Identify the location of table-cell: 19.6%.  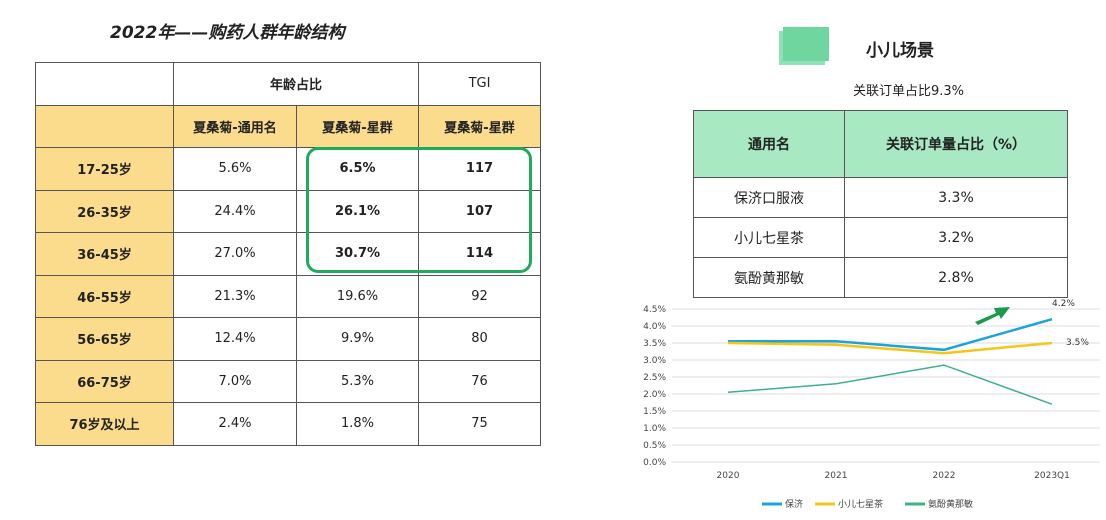
(357, 296).